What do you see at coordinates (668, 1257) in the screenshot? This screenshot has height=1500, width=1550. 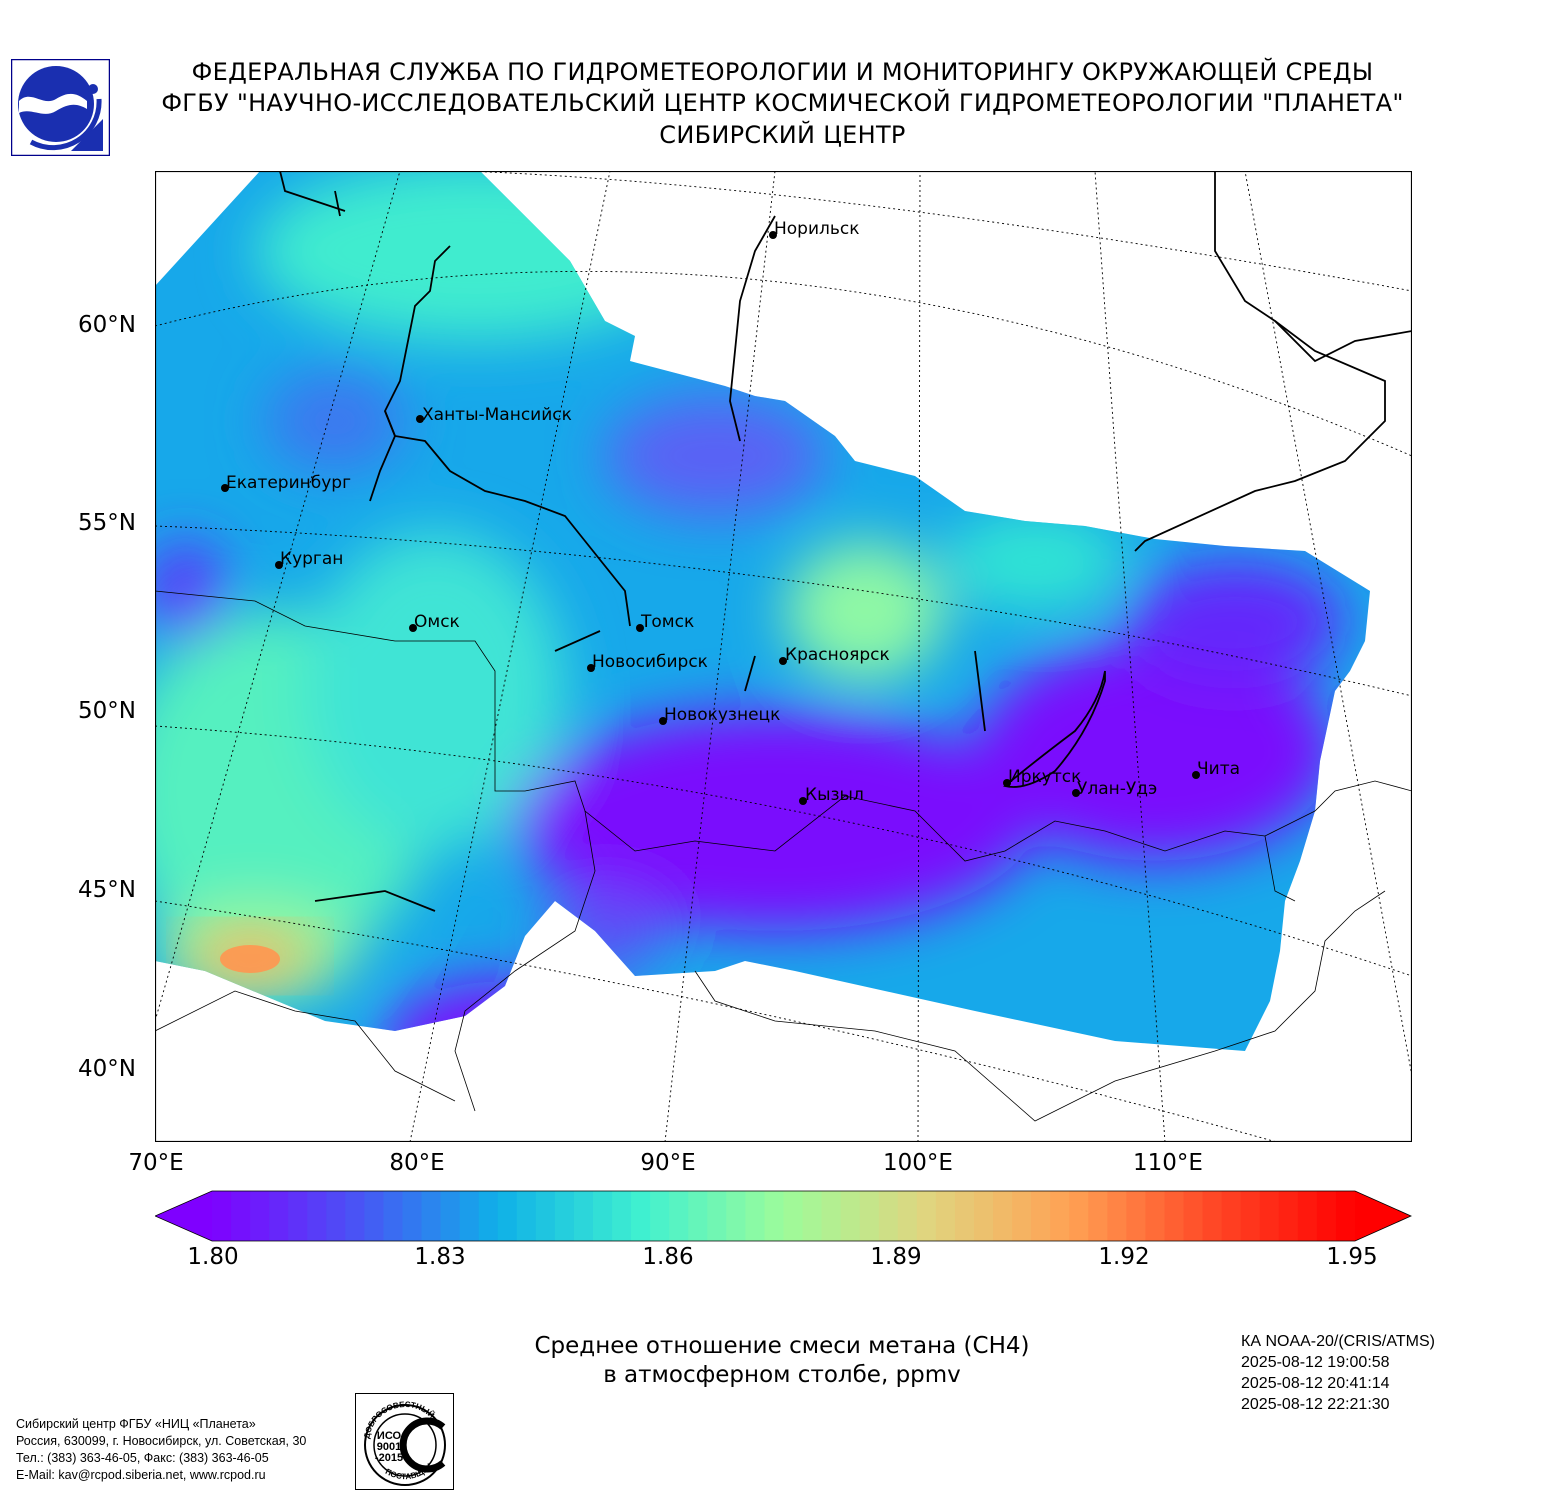 I see `colorbar-tick: 1.86` at bounding box center [668, 1257].